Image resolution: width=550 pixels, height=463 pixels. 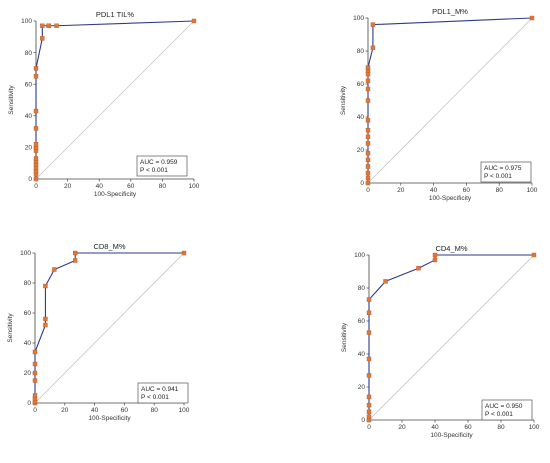 I want to click on chart-4-y-tick-label: 40, so click(x=362, y=354).